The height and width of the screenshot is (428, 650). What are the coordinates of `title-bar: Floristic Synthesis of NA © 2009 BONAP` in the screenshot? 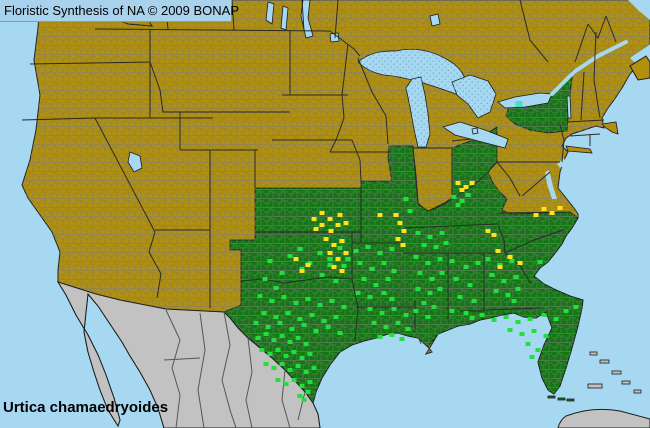 It's located at (119, 11).